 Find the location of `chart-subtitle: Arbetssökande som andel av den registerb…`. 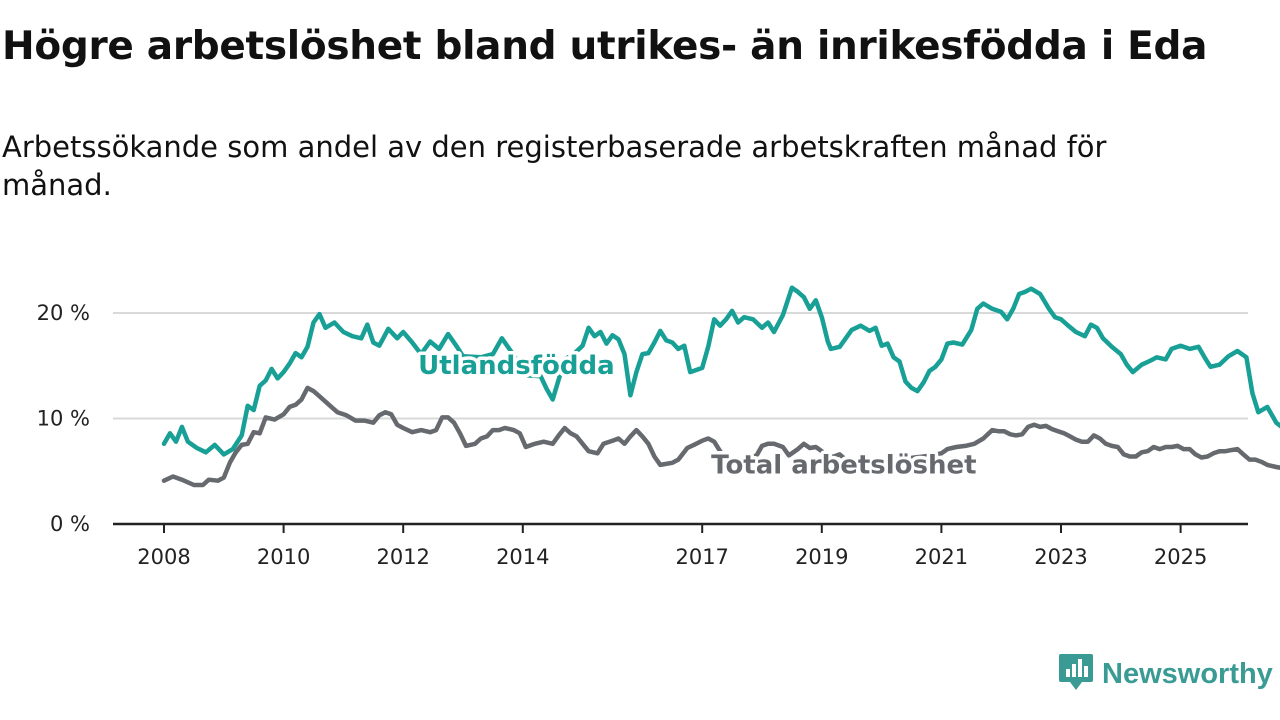

chart-subtitle: Arbetssökande som andel av den registerb… is located at coordinates (554, 166).